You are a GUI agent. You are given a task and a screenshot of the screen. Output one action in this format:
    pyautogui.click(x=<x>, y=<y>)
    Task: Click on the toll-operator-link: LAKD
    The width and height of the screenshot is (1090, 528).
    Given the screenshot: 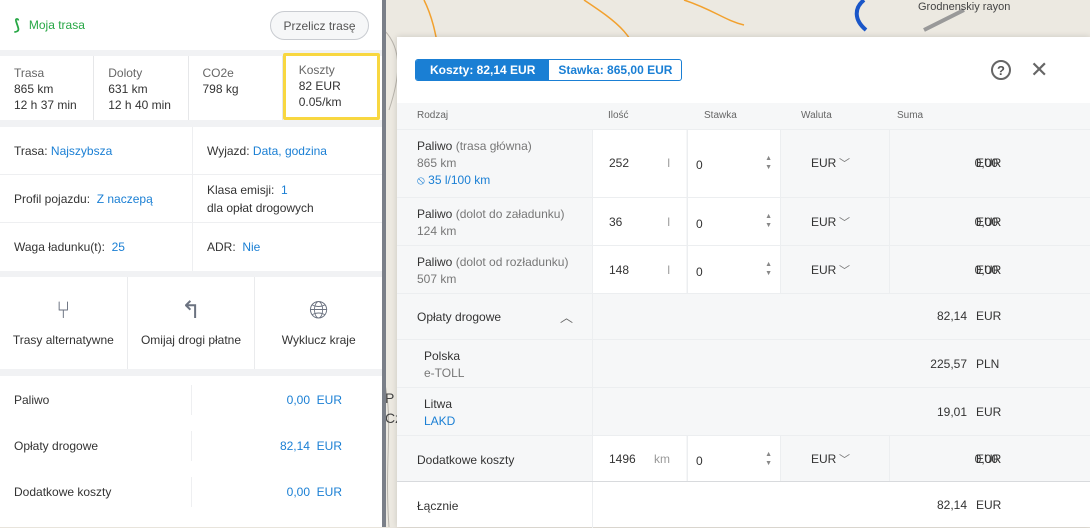 What is the action you would take?
    pyautogui.click(x=440, y=421)
    